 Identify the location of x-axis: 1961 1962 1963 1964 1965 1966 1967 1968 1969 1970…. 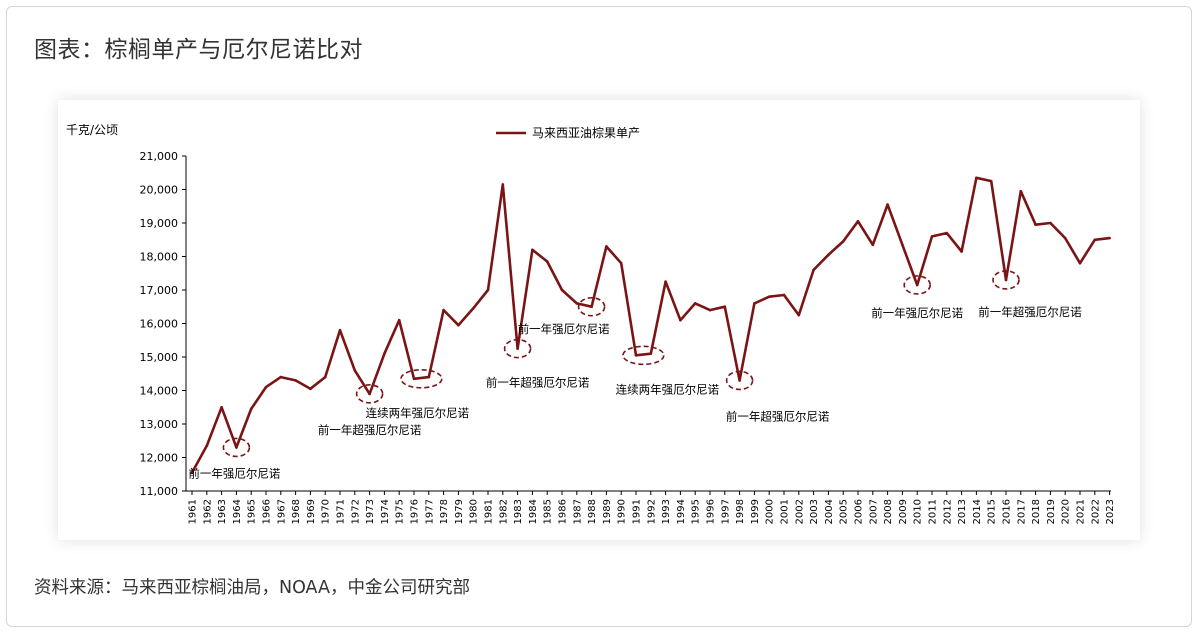
(651, 507).